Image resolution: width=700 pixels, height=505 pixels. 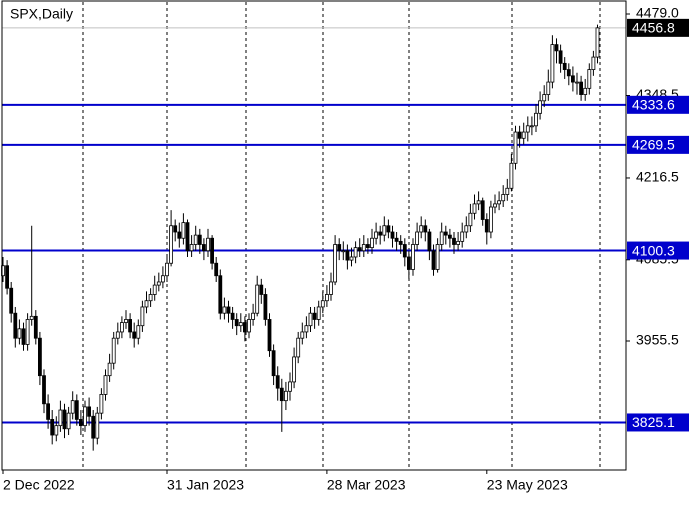 What do you see at coordinates (653, 422) in the screenshot?
I see `level-label: 3825.1` at bounding box center [653, 422].